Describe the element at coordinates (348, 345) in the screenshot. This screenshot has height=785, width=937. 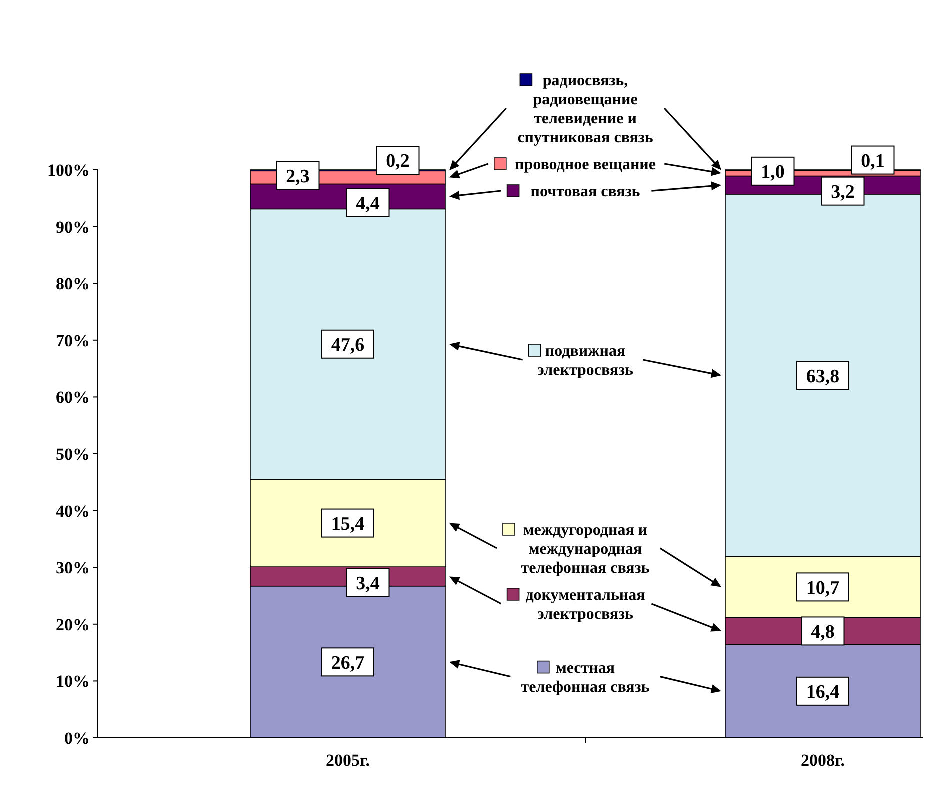
I see `data-label: 47,6` at that location.